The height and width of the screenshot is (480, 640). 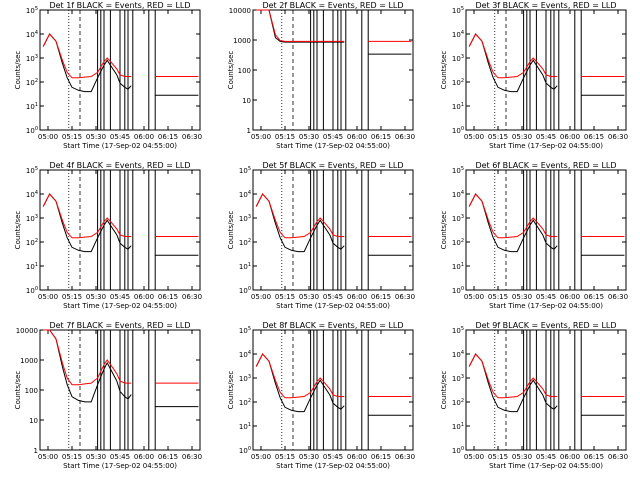 What do you see at coordinates (242, 41) in the screenshot?
I see `y-tick-label: 1000` at bounding box center [242, 41].